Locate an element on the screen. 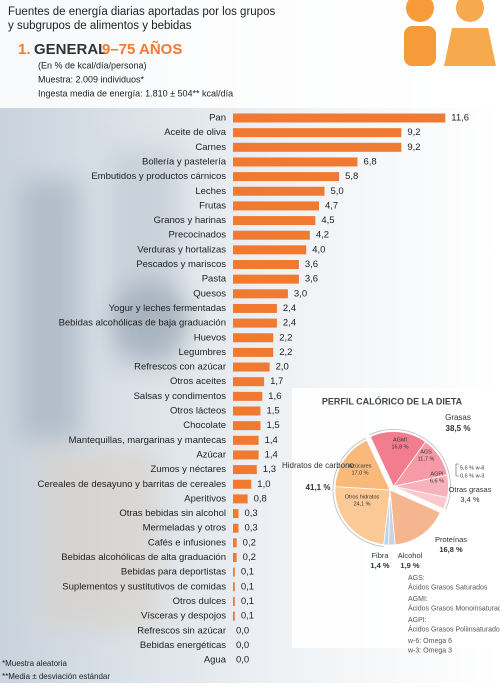 This screenshot has width=500, height=688. bracket is located at coordinates (457, 470).